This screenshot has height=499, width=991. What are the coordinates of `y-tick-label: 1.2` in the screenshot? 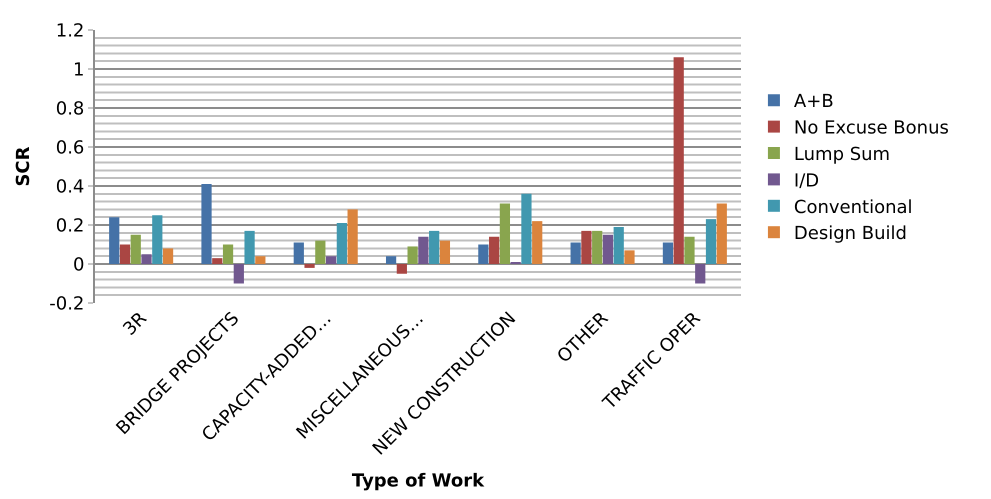 It's located at (70, 31).